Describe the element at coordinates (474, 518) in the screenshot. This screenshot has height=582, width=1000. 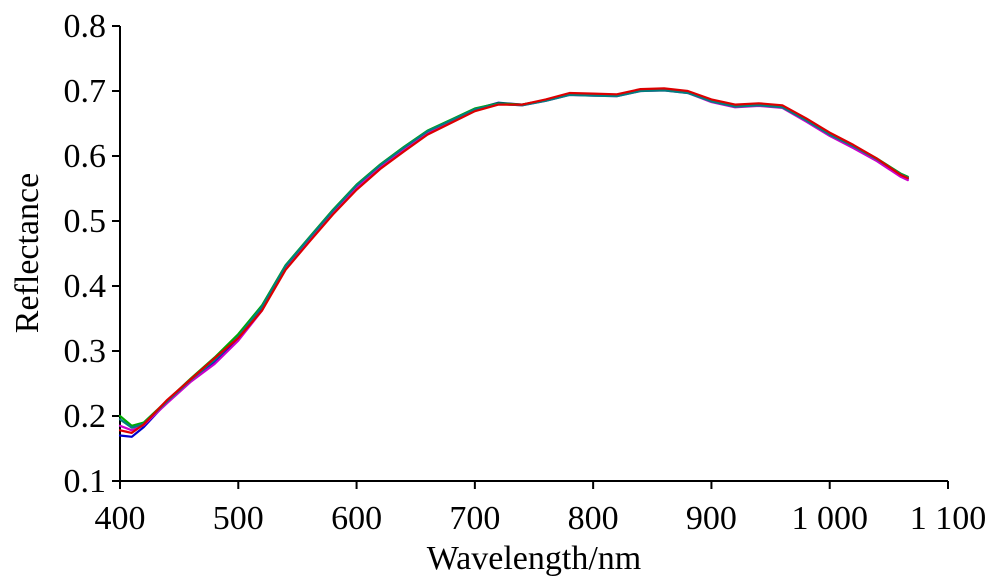
I see `x-tick-label: 700` at that location.